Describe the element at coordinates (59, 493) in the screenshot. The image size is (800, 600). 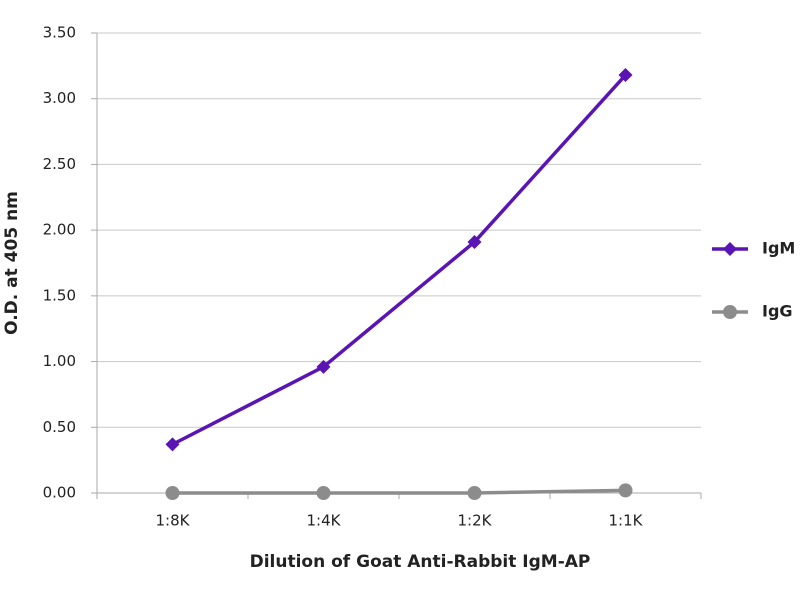
I see `y-tick-label: 0.00` at that location.